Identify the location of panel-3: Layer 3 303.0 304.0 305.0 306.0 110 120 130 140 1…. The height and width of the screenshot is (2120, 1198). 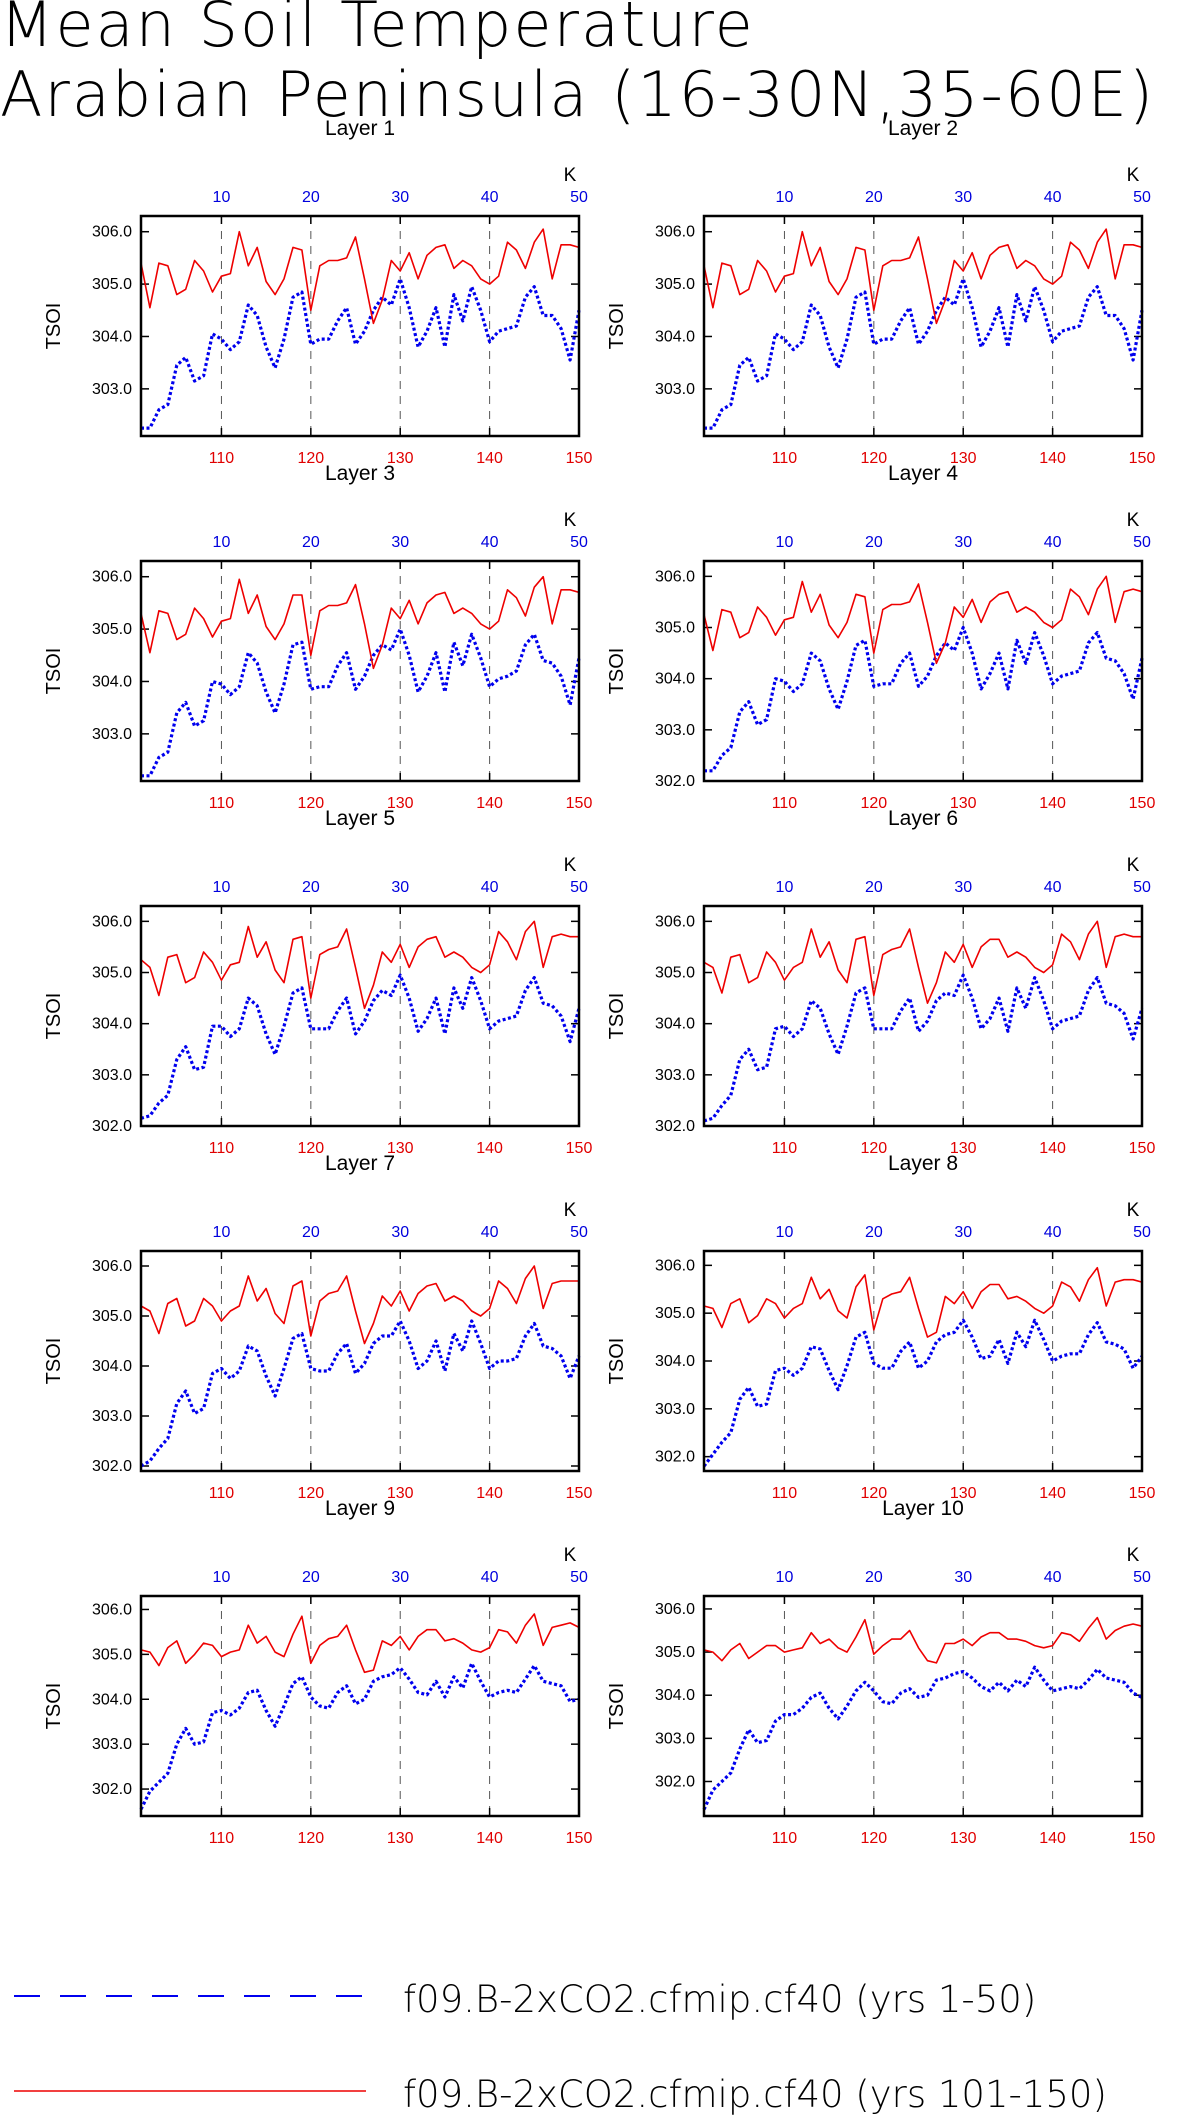
(317, 637).